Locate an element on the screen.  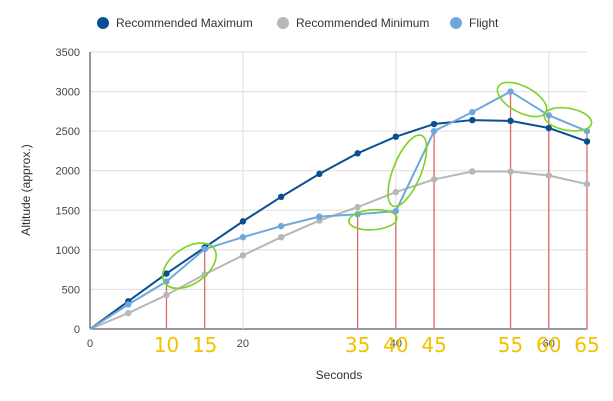
y-tick-label: 1500 is located at coordinates (68, 211).